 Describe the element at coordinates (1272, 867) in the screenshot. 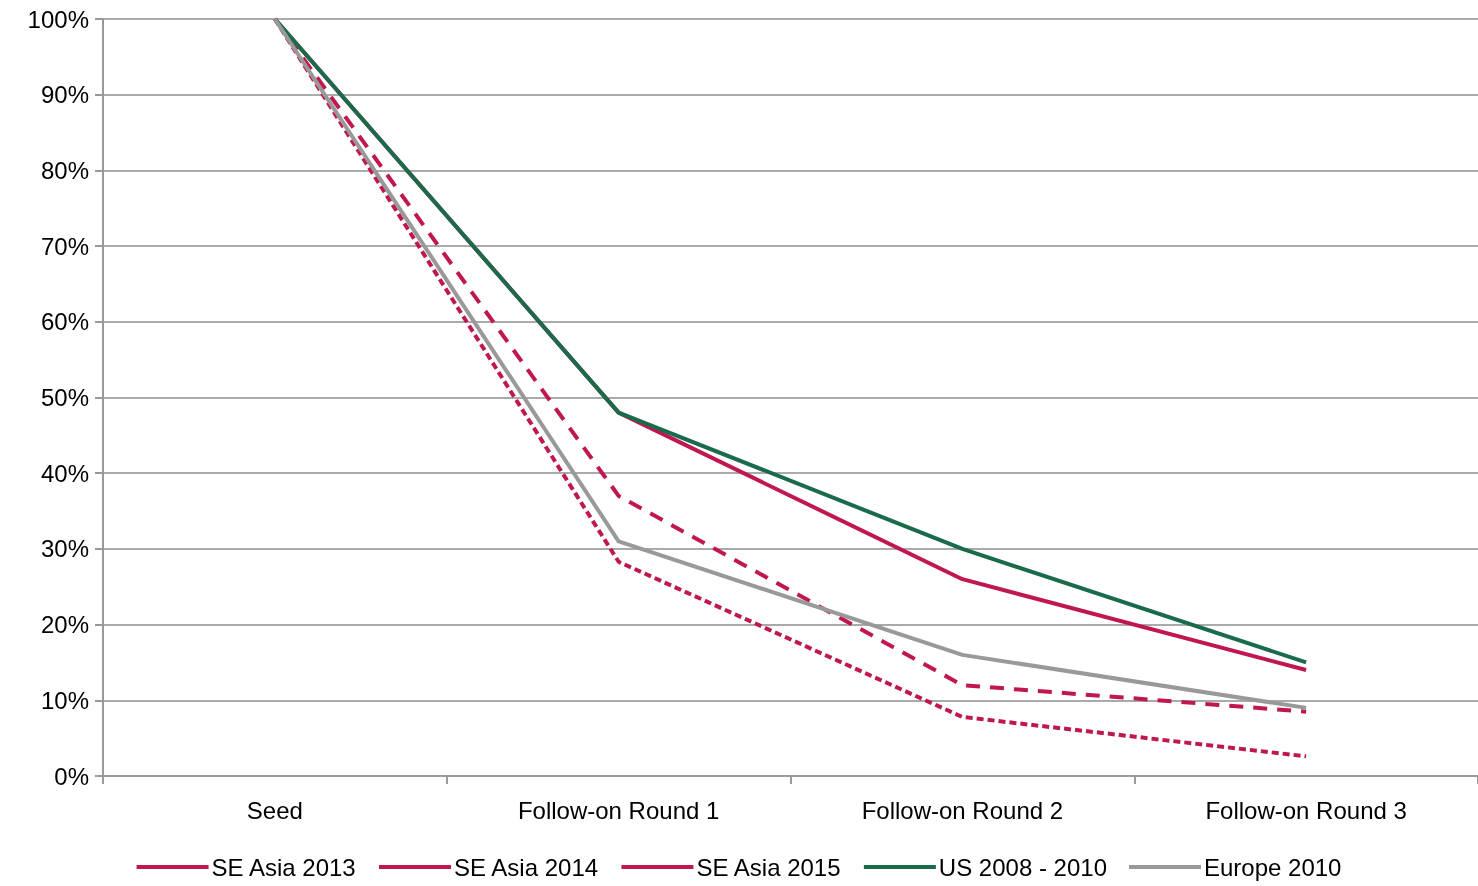

I see `legend-label: Europe 2010` at that location.